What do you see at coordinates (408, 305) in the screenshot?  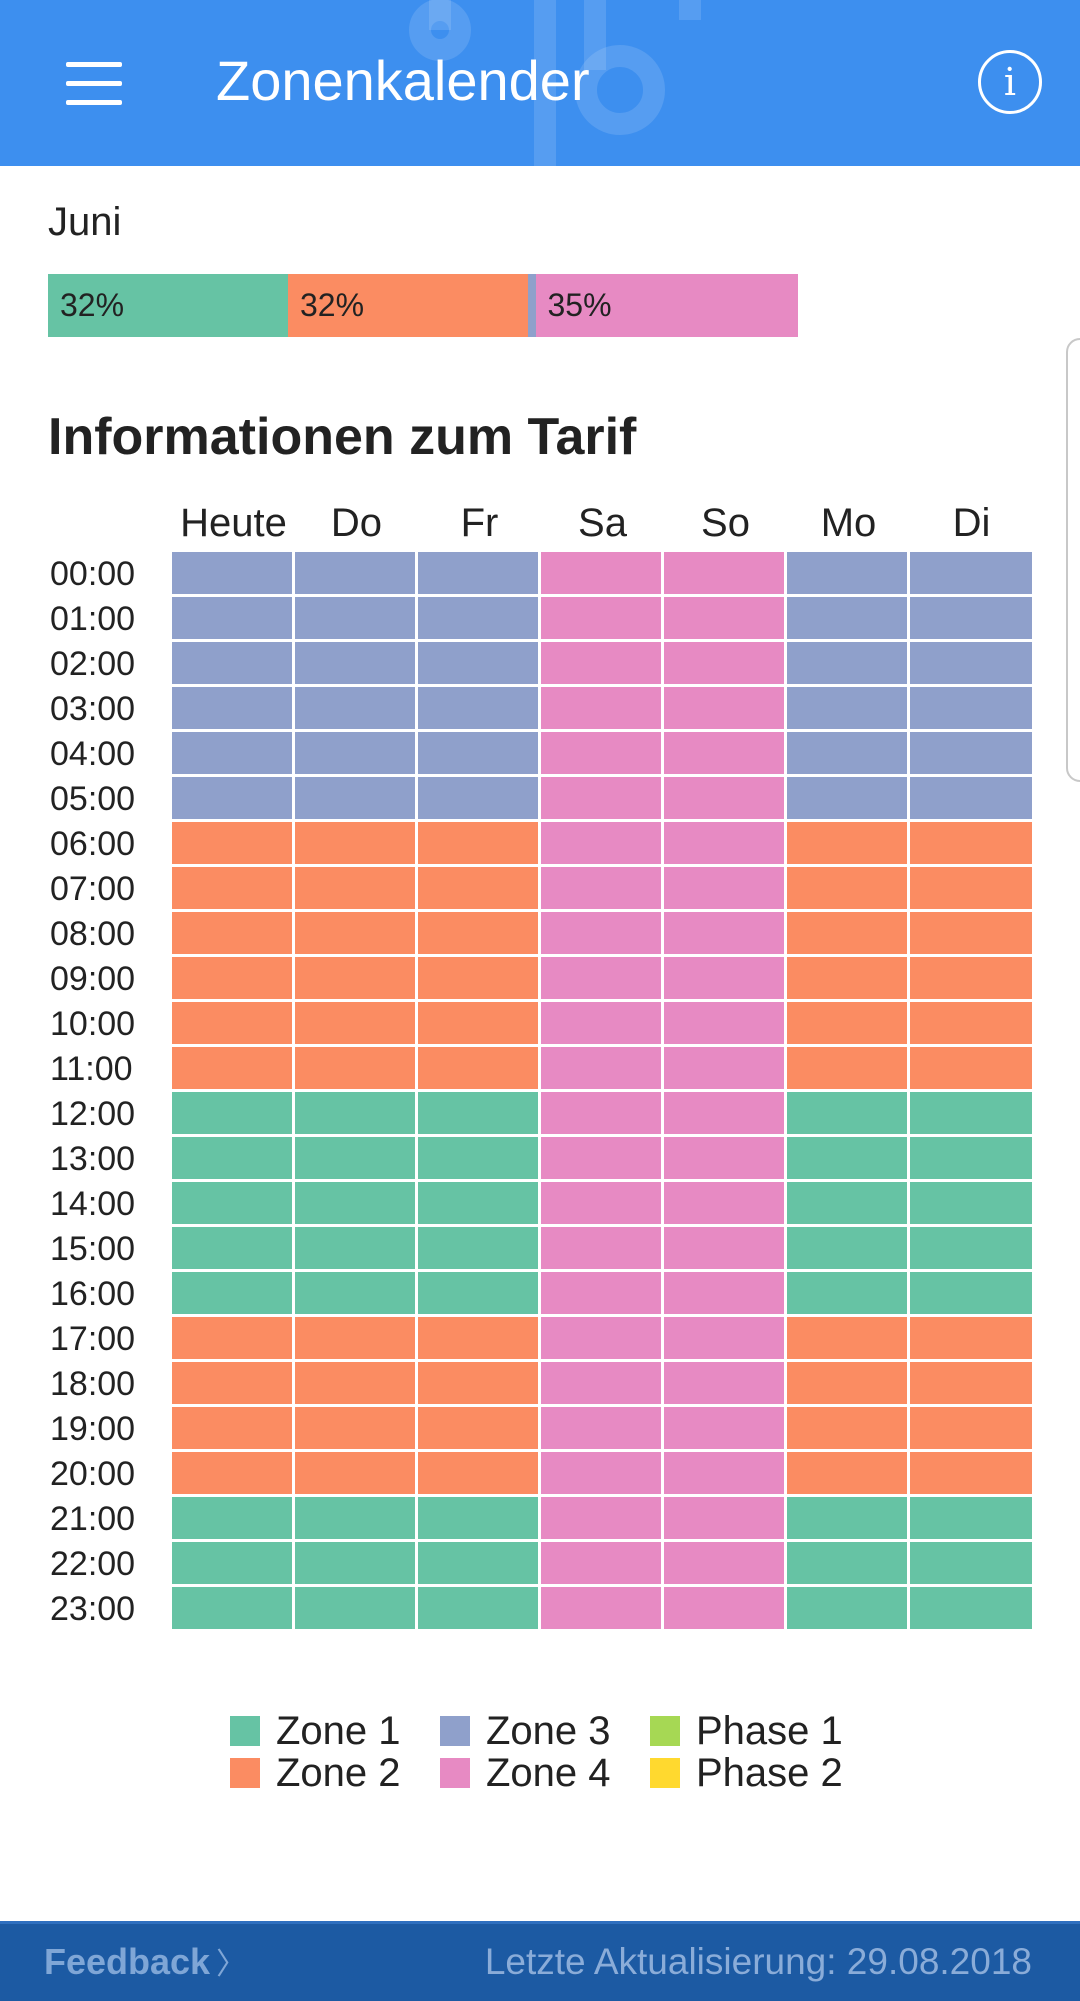 I see `distribution-segment-zone2: 32%` at bounding box center [408, 305].